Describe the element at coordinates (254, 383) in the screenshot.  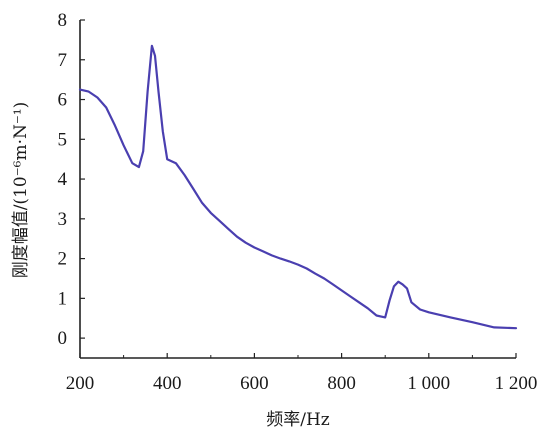
I see `x-tick-label: 600` at that location.